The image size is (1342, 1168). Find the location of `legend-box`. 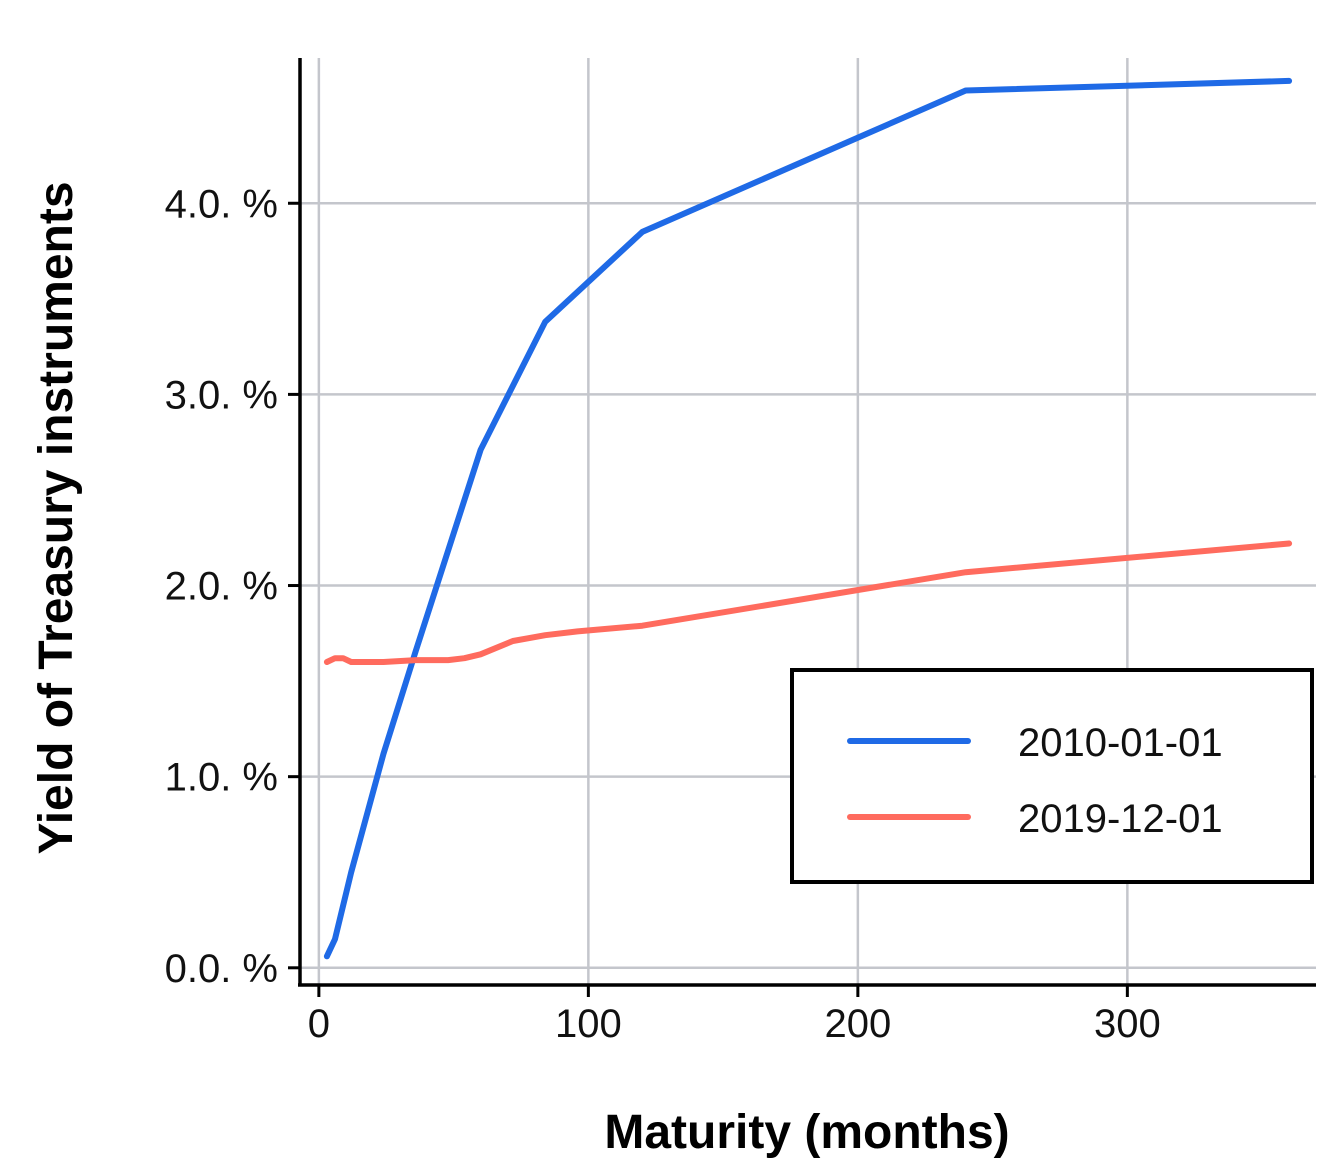

legend-box is located at coordinates (1052, 776).